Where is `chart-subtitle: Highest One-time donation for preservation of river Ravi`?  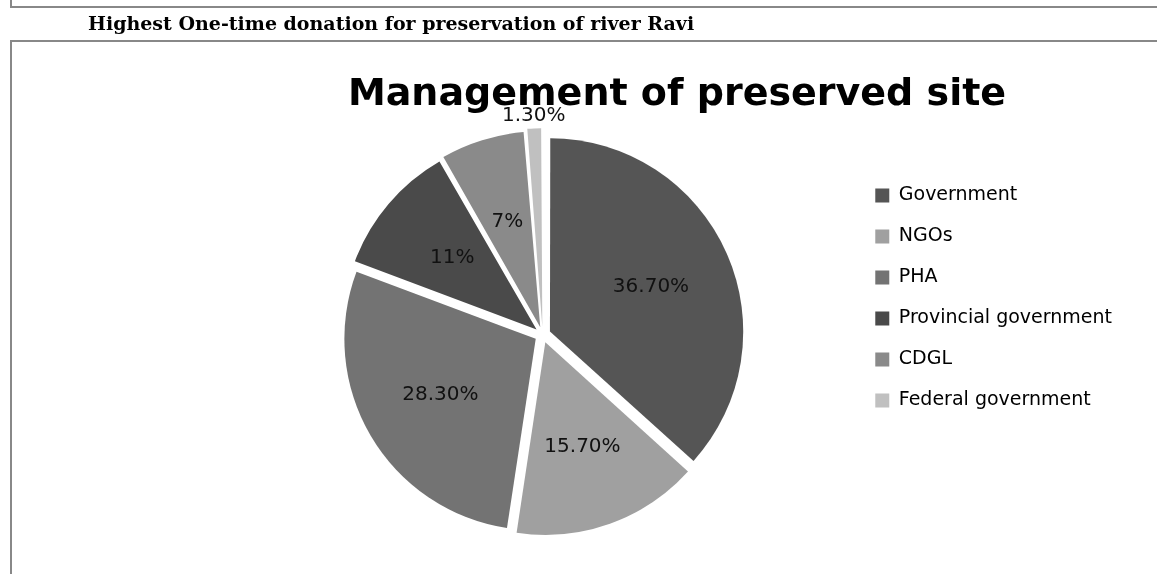
chart-subtitle: Highest One-time donation for preservation of river Ravi is located at coordinates (391, 23).